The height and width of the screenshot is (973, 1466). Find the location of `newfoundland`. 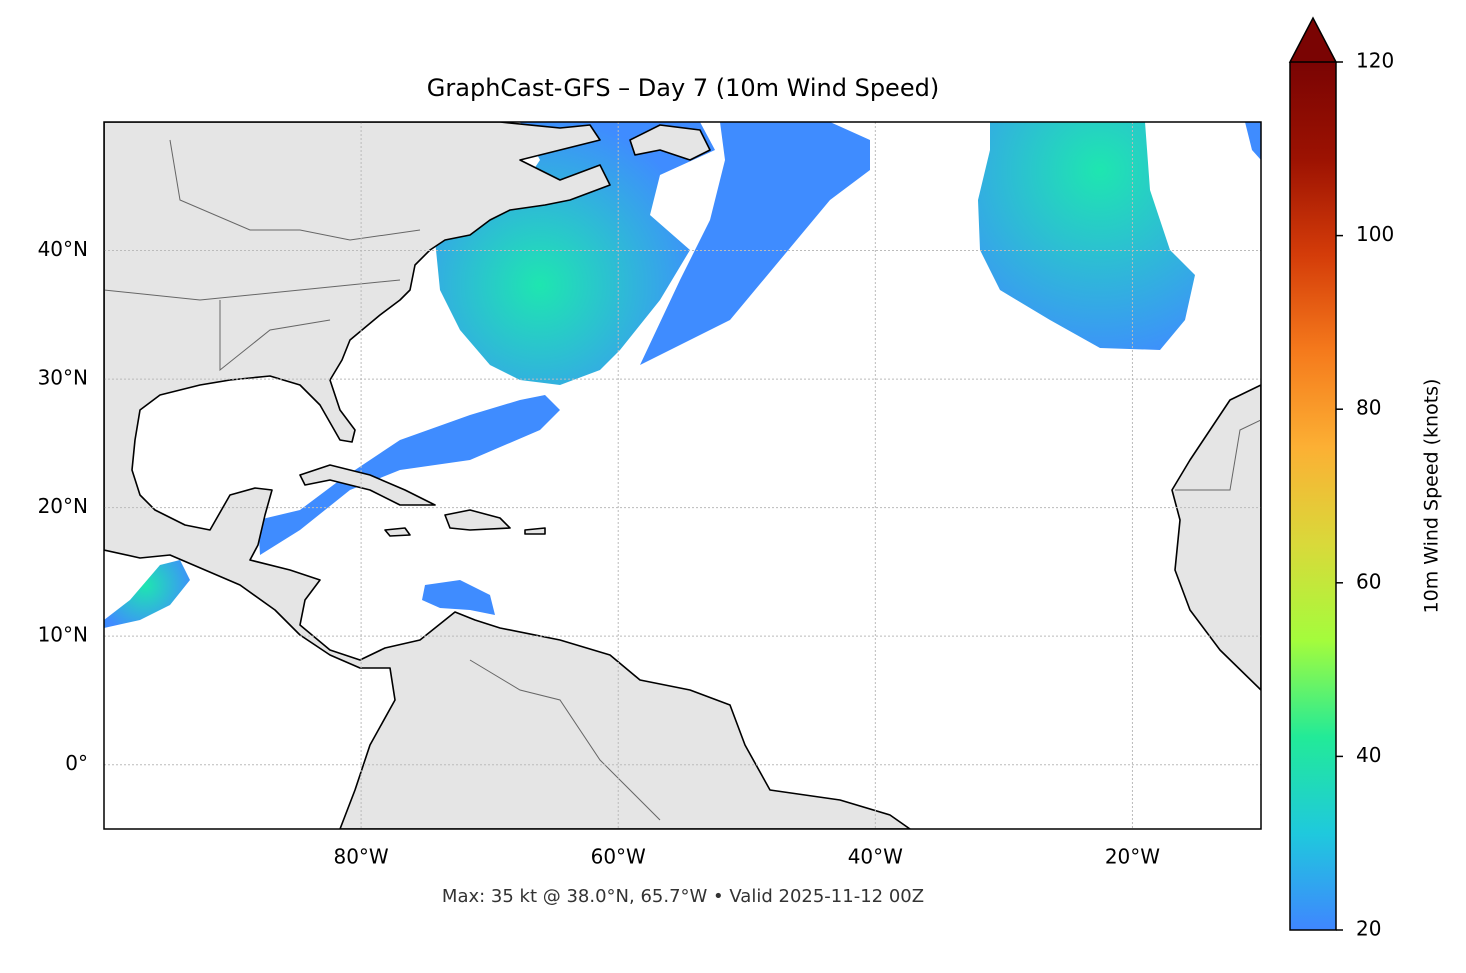

newfoundland is located at coordinates (670, 142).